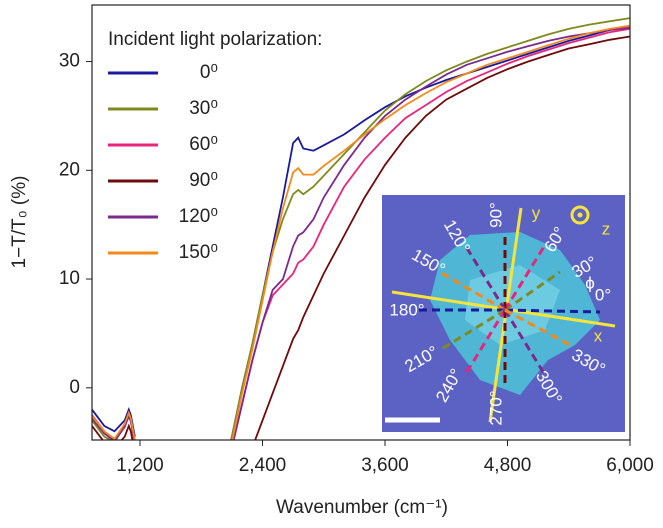 The width and height of the screenshot is (663, 528). What do you see at coordinates (198, 252) in the screenshot?
I see `legend-label: 150⁰` at bounding box center [198, 252].